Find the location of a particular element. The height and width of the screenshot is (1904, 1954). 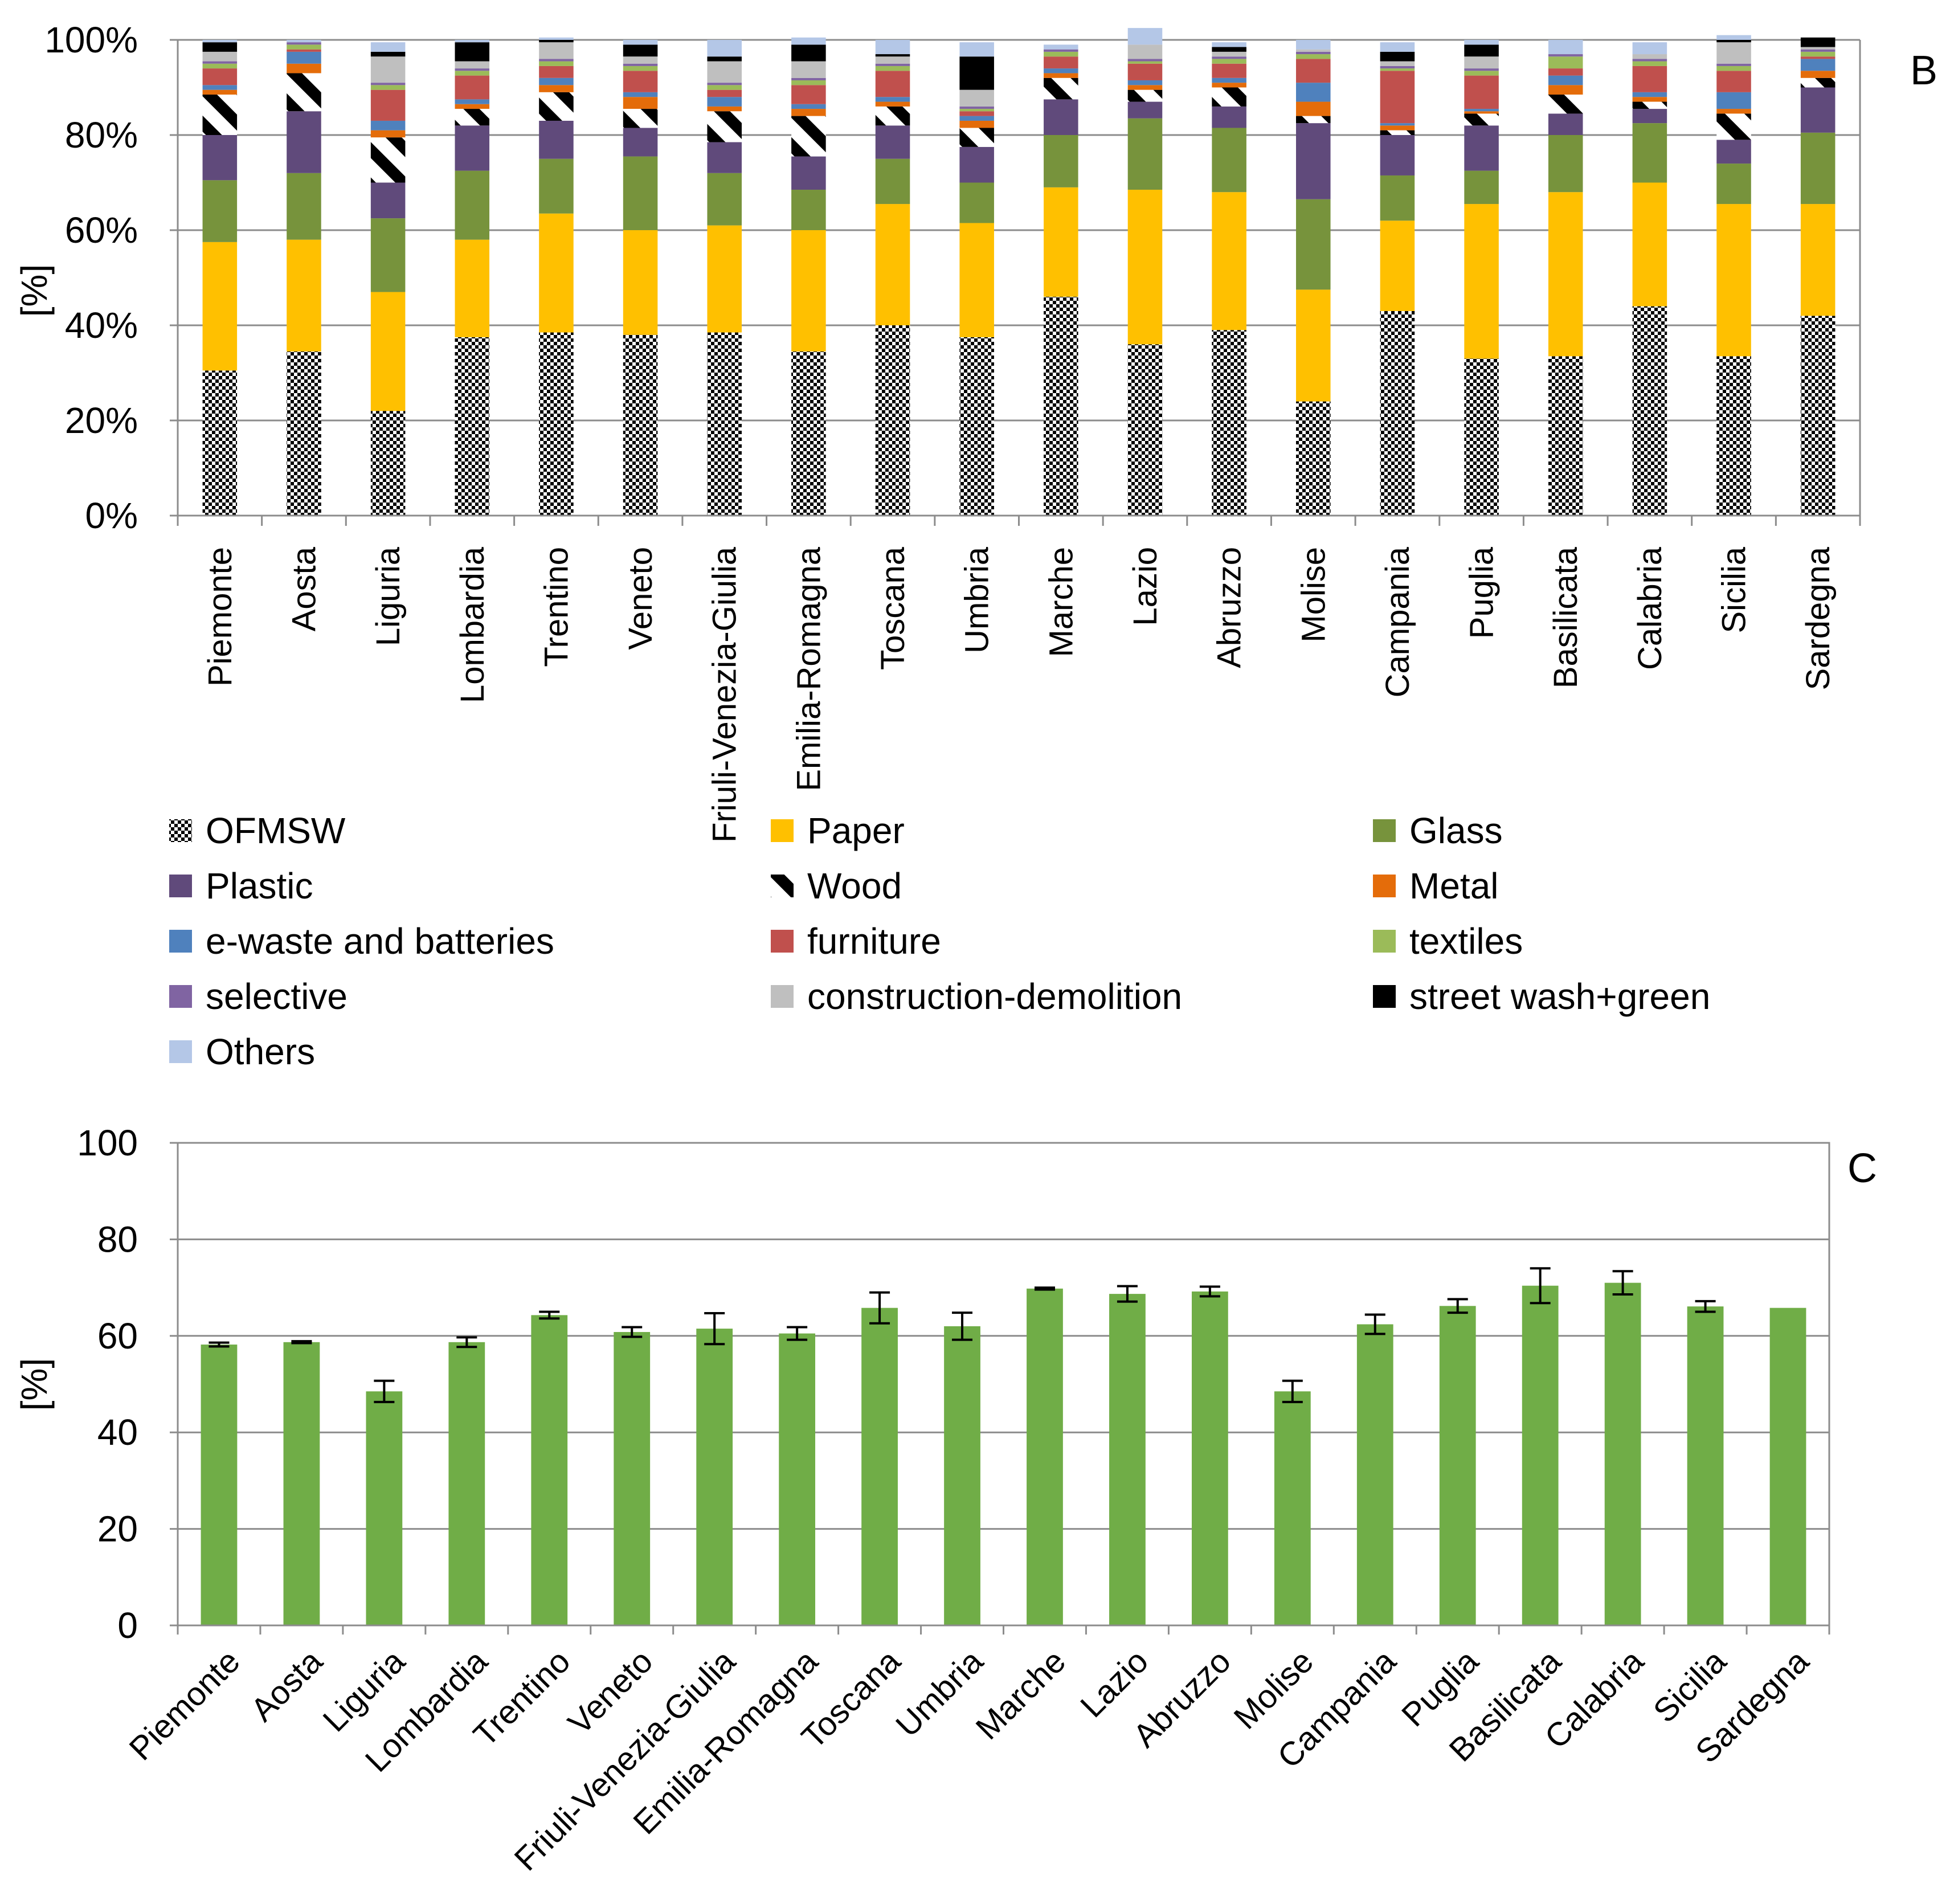

stacked-bar-sardegna is located at coordinates (1818, 276).